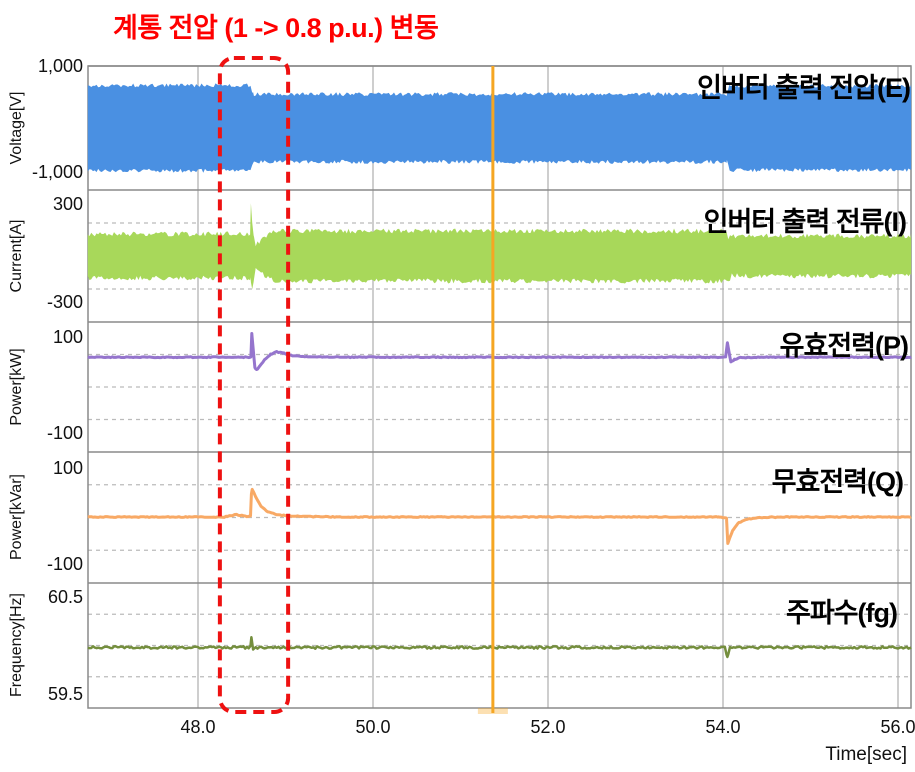 This screenshot has height=772, width=915. Describe the element at coordinates (64, 301) in the screenshot. I see `y-tick-label: -300` at that location.